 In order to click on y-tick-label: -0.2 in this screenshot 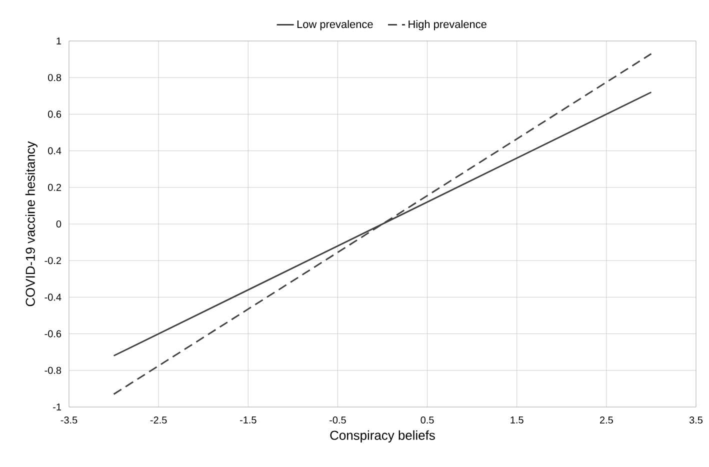, I will do `click(52, 260)`.